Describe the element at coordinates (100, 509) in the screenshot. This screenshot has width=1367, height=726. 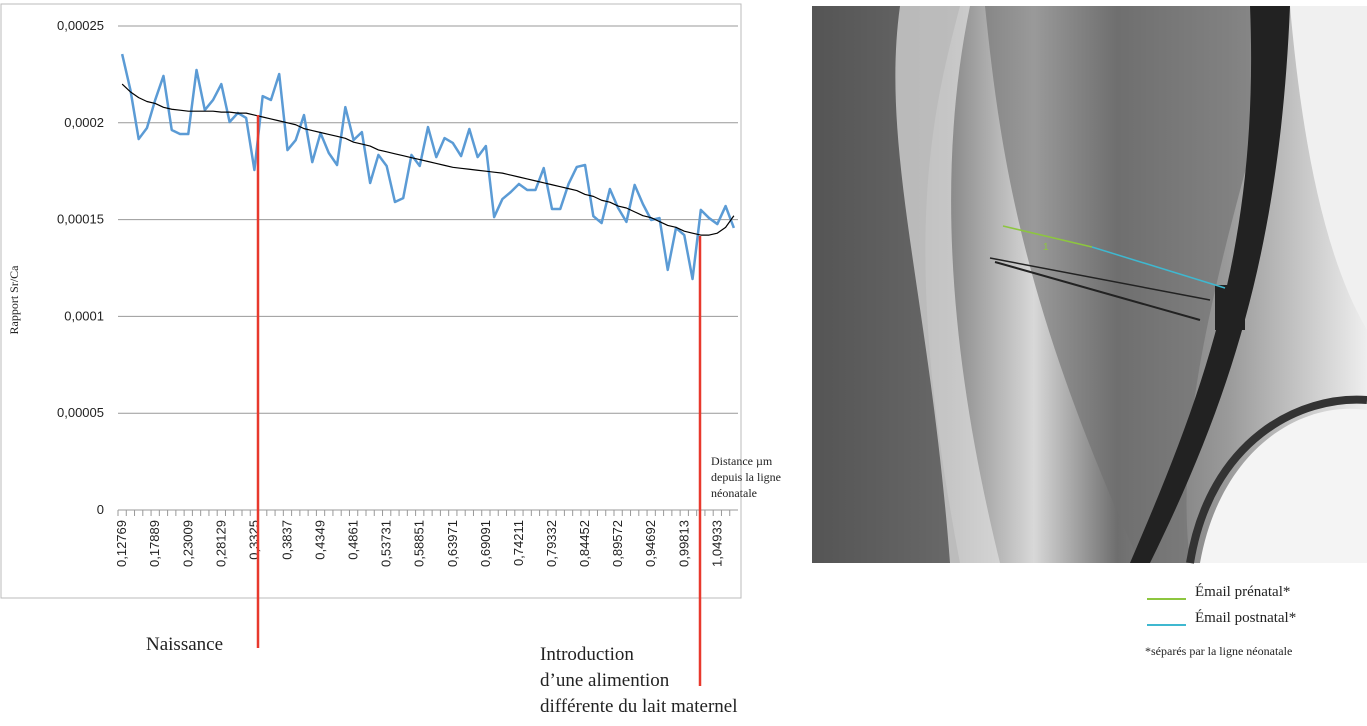
I see `y-tick-label: 0` at that location.